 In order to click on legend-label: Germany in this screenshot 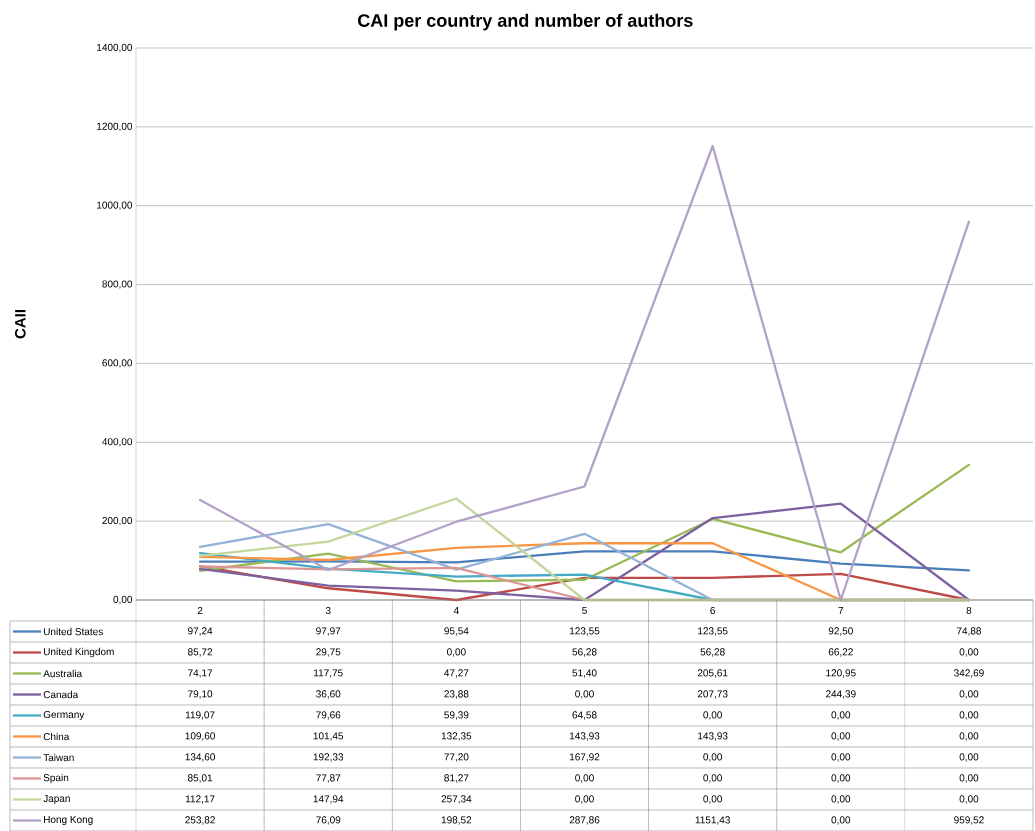, I will do `click(64, 715)`.